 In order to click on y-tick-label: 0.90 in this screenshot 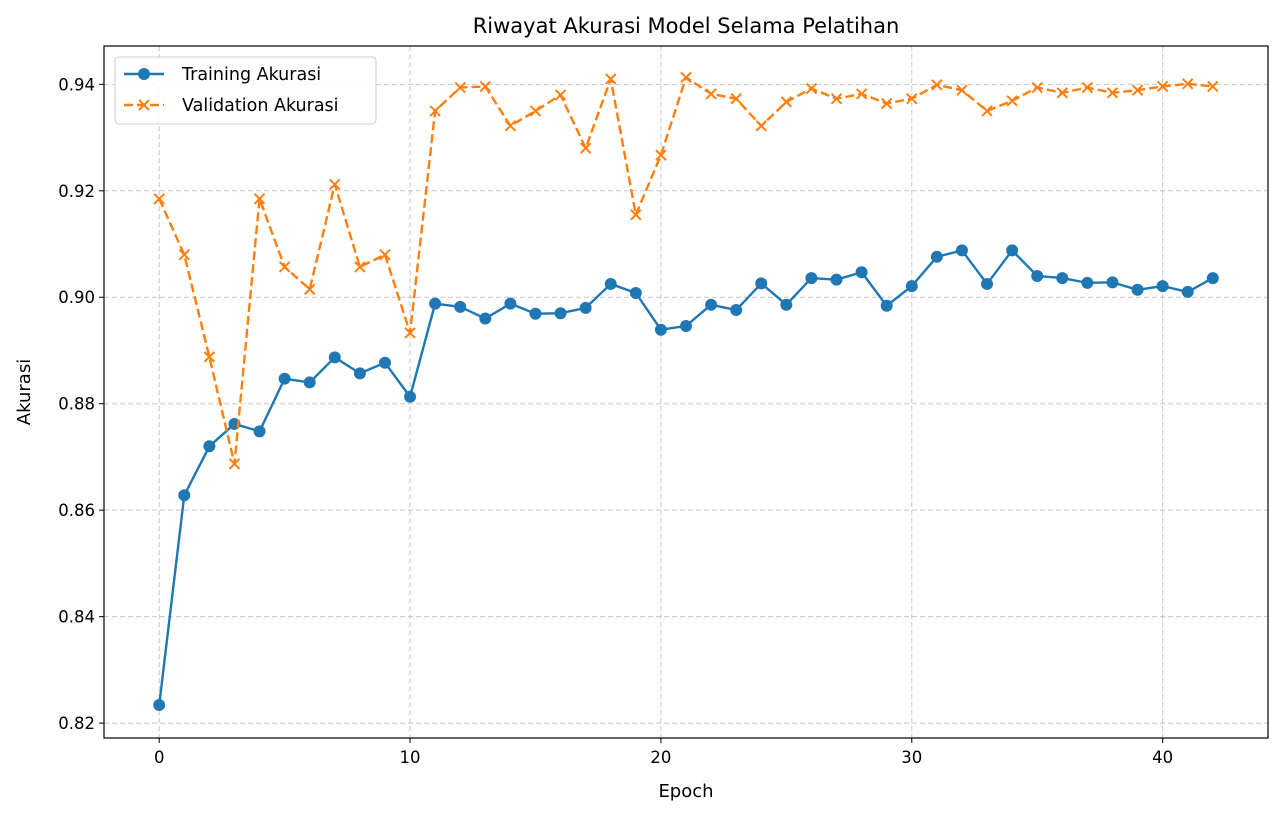, I will do `click(76, 297)`.